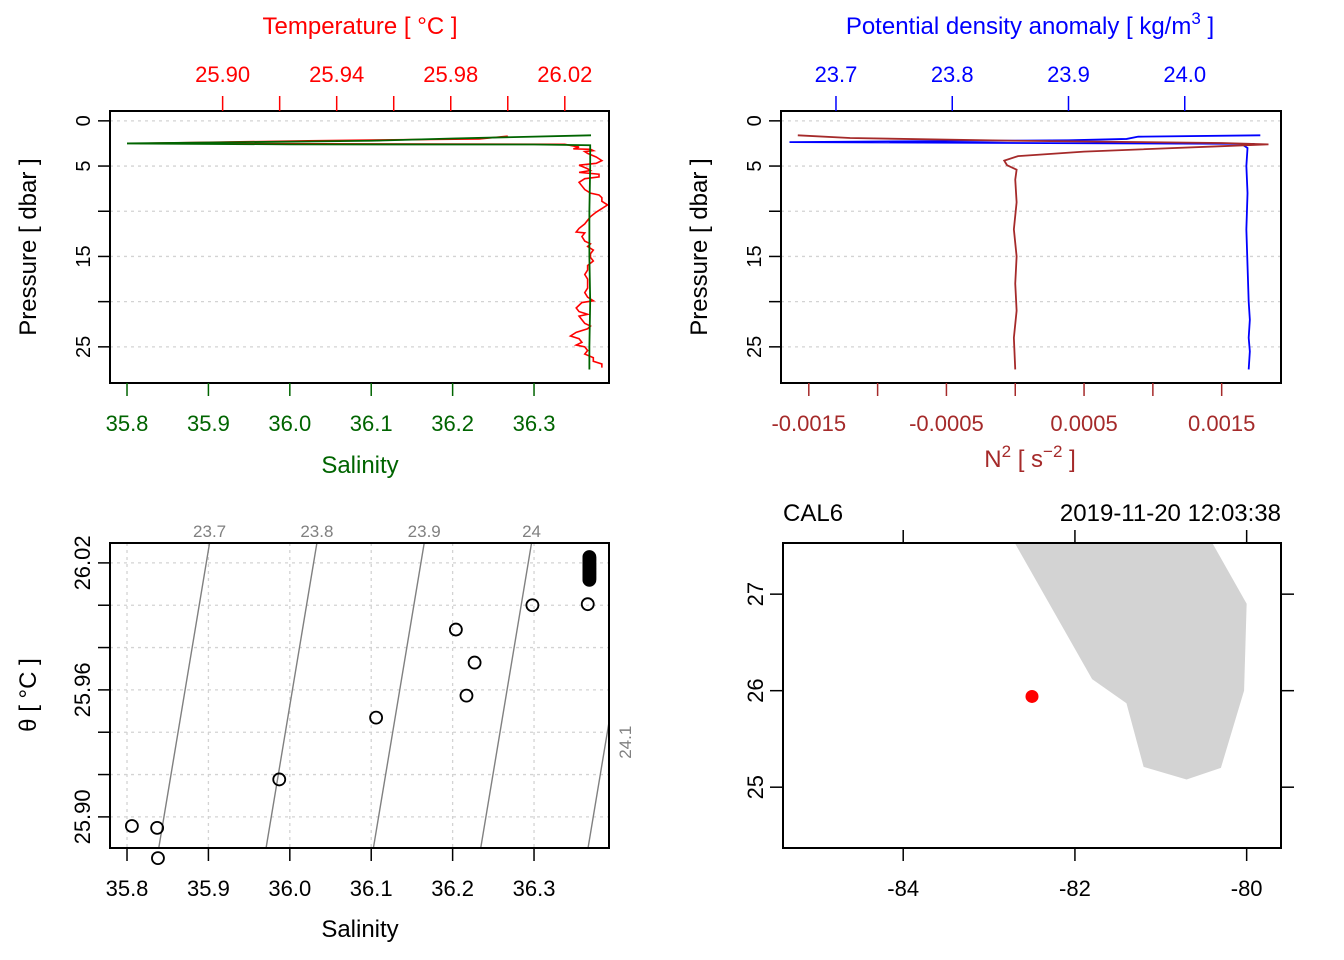  I want to click on p1-series, so click(368, 252).